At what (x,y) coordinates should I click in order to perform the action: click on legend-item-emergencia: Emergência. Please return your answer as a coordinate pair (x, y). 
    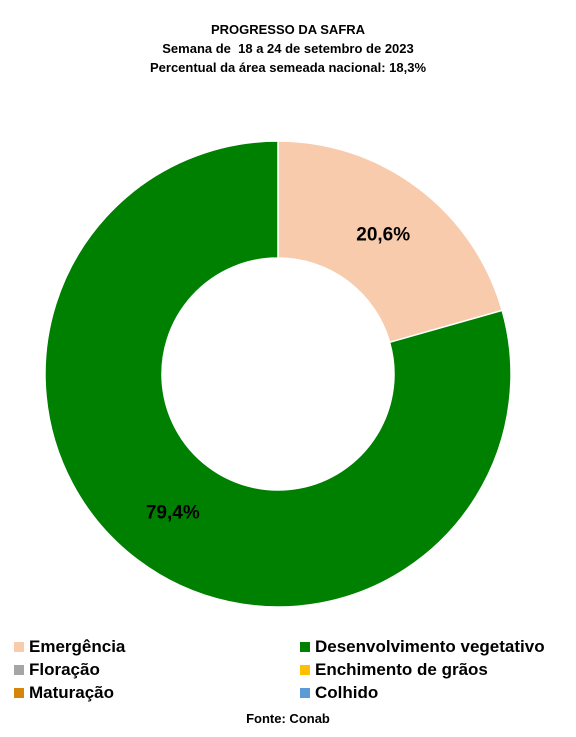
    Looking at the image, I should click on (69, 647).